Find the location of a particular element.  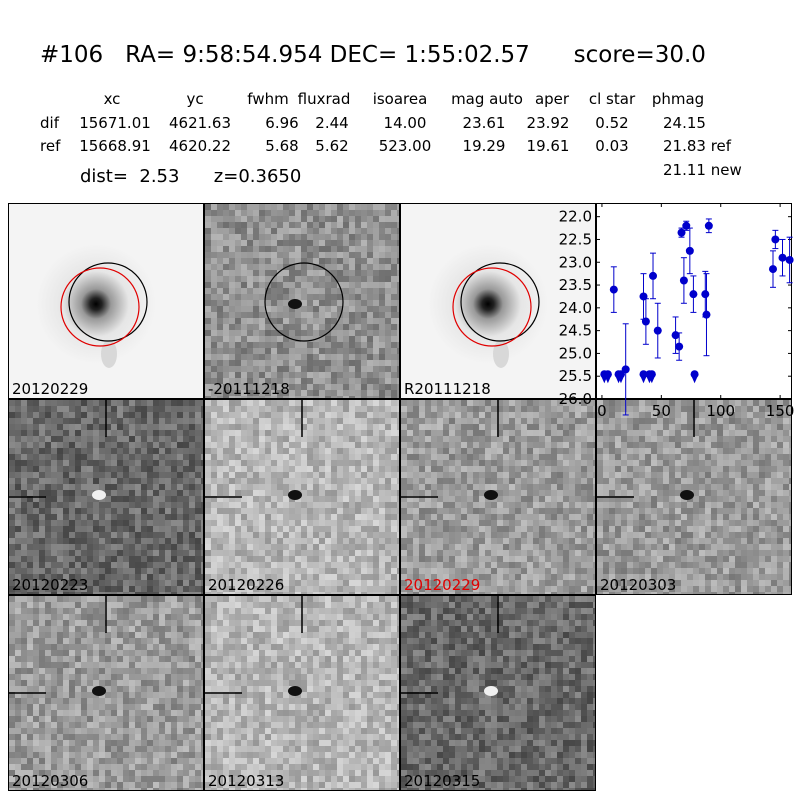

y-tick-label: 22.5 is located at coordinates (575, 239).